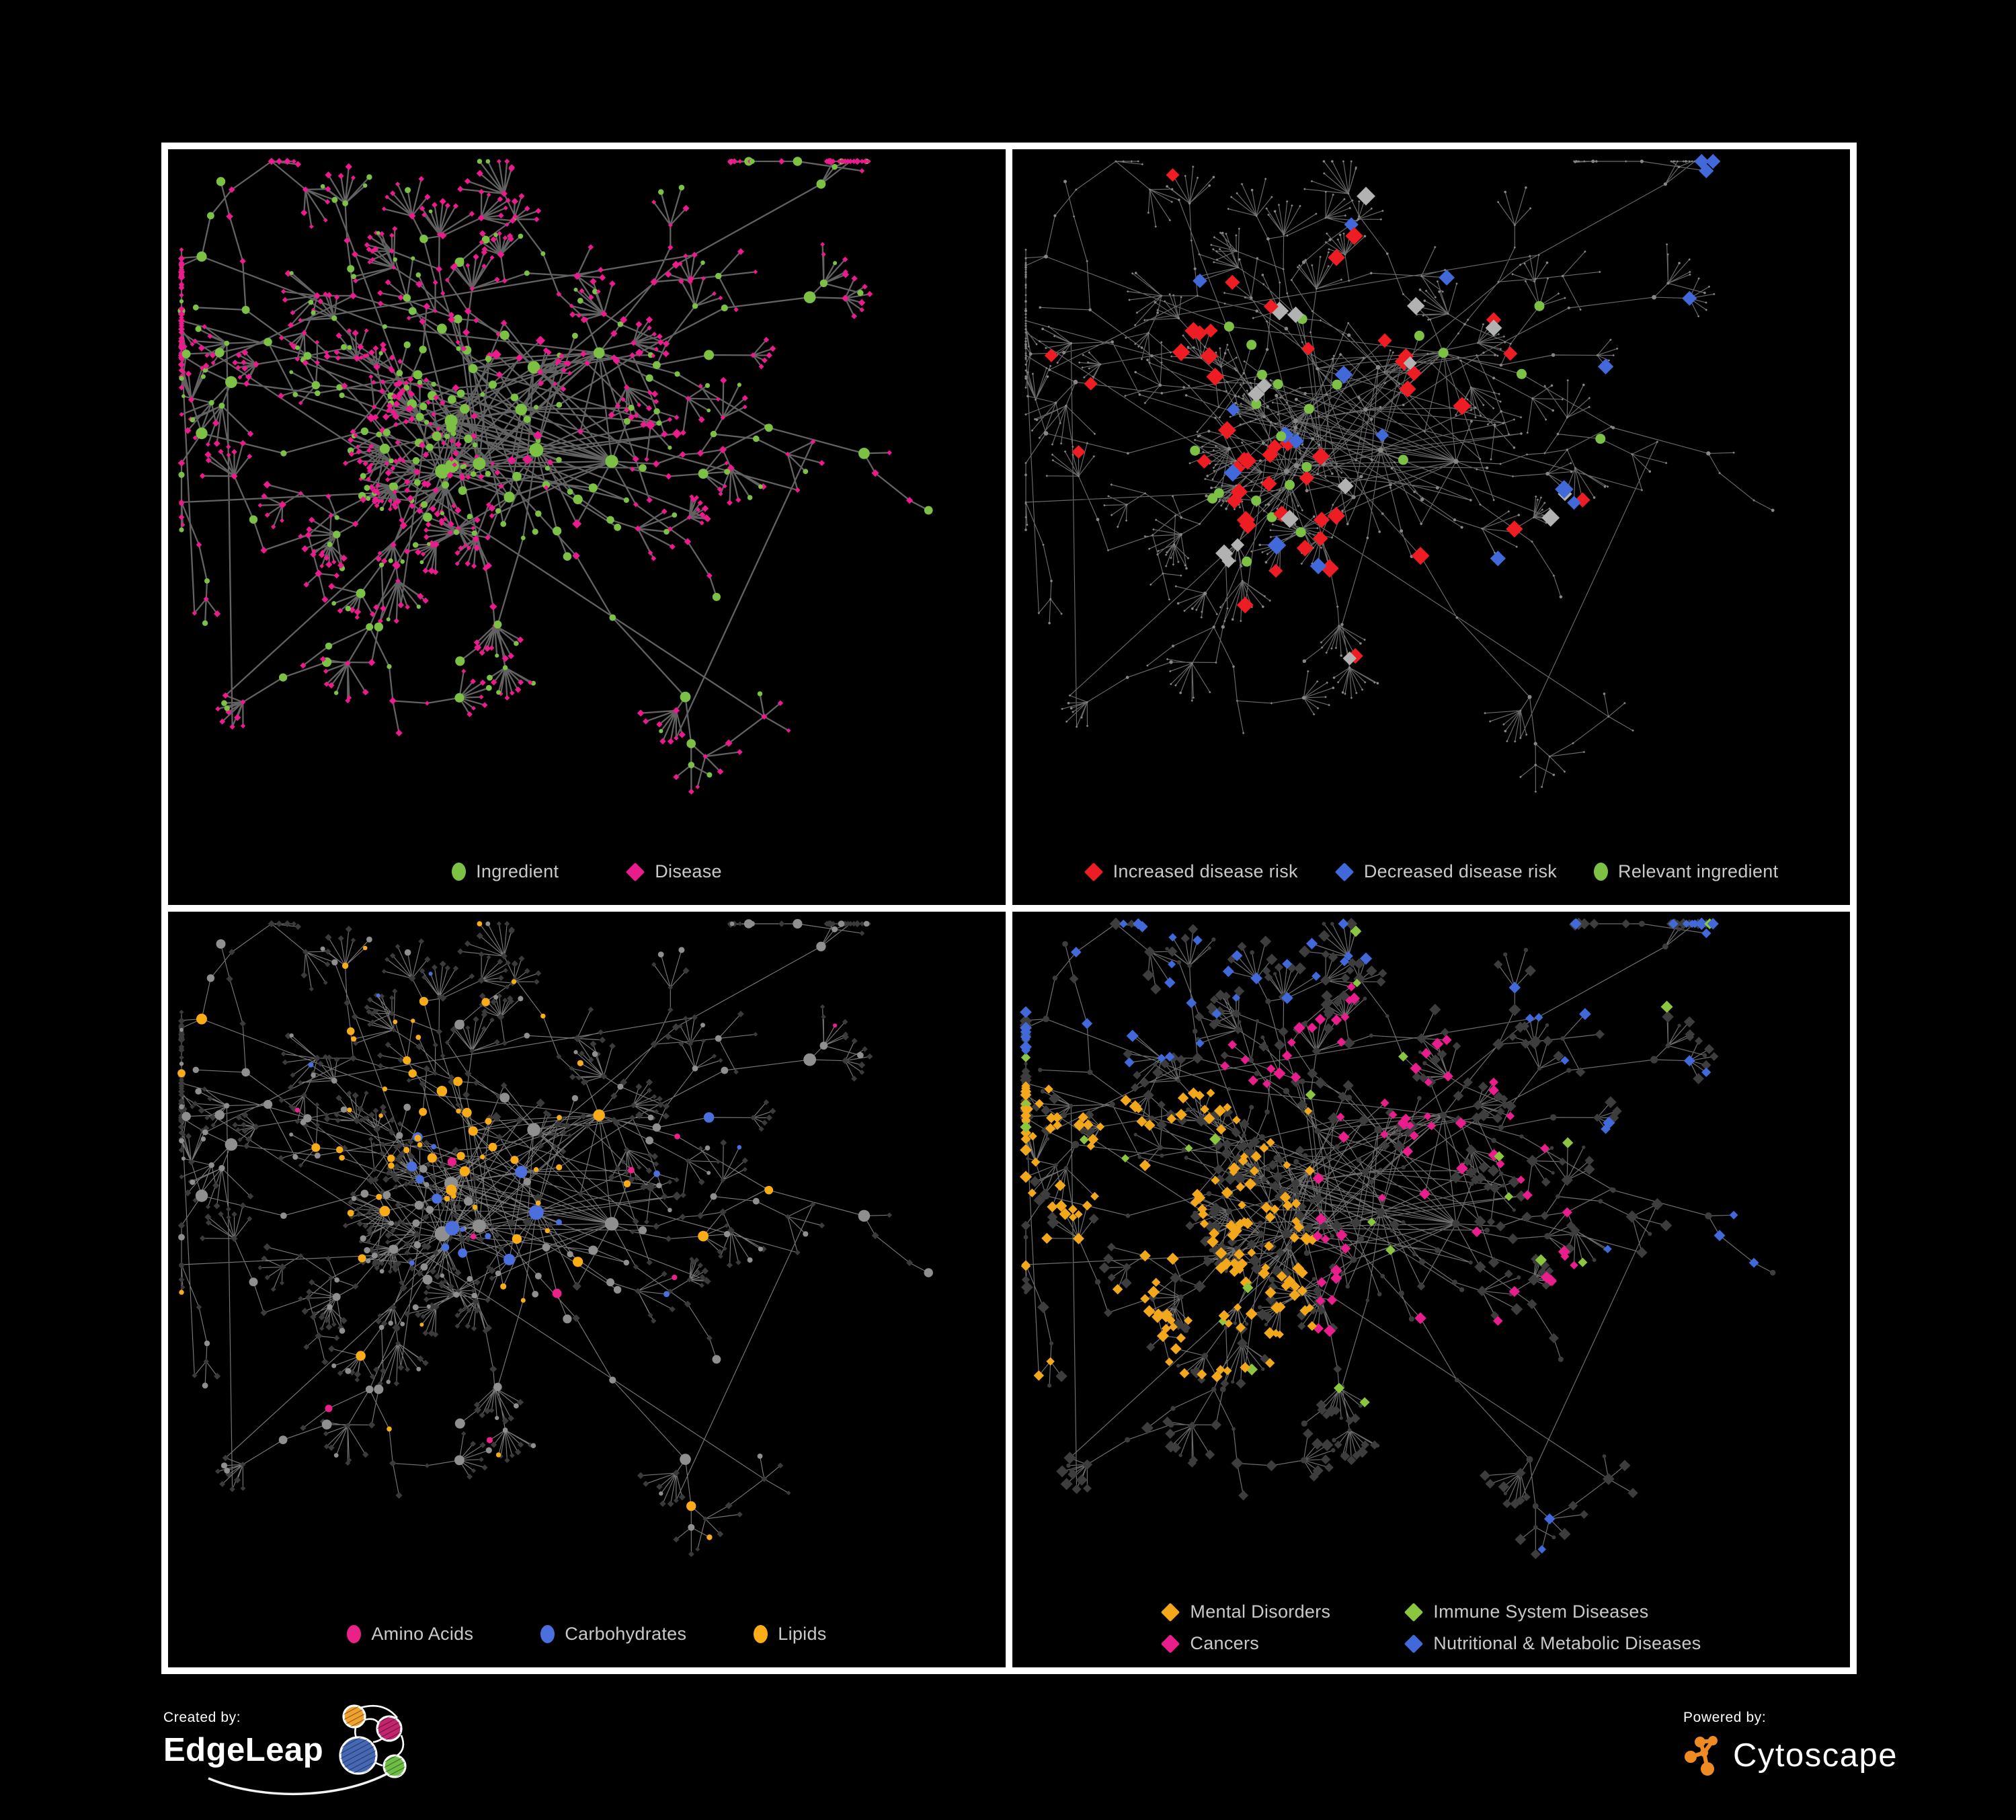 The height and width of the screenshot is (1820, 2016). I want to click on created-by-label: Created by:, so click(202, 1717).